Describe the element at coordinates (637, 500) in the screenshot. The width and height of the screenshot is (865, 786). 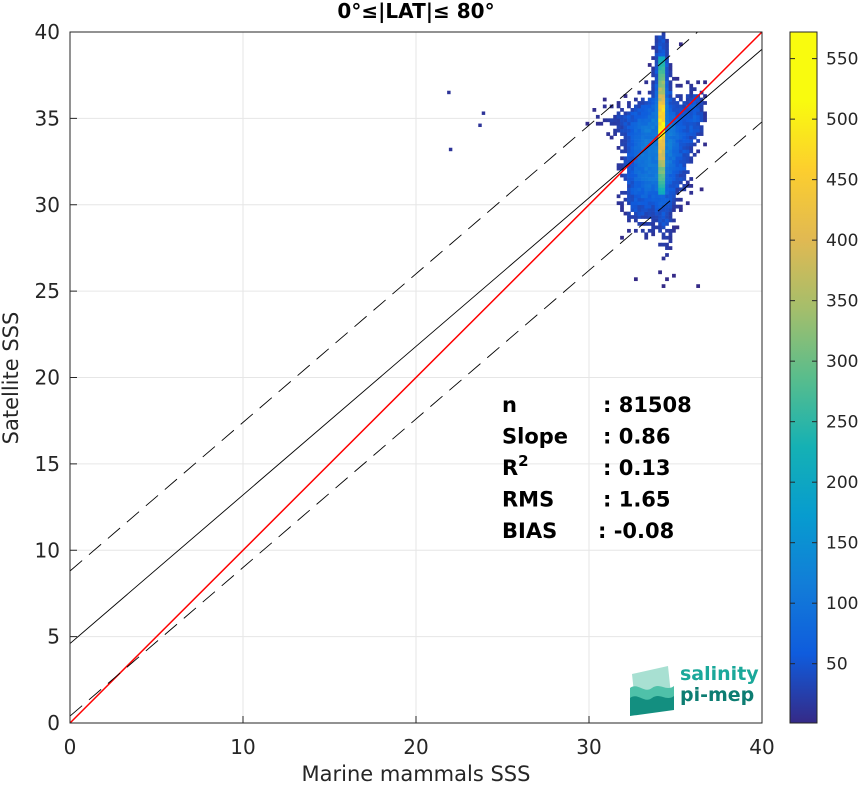
I see `stat-value: : 1.65` at that location.